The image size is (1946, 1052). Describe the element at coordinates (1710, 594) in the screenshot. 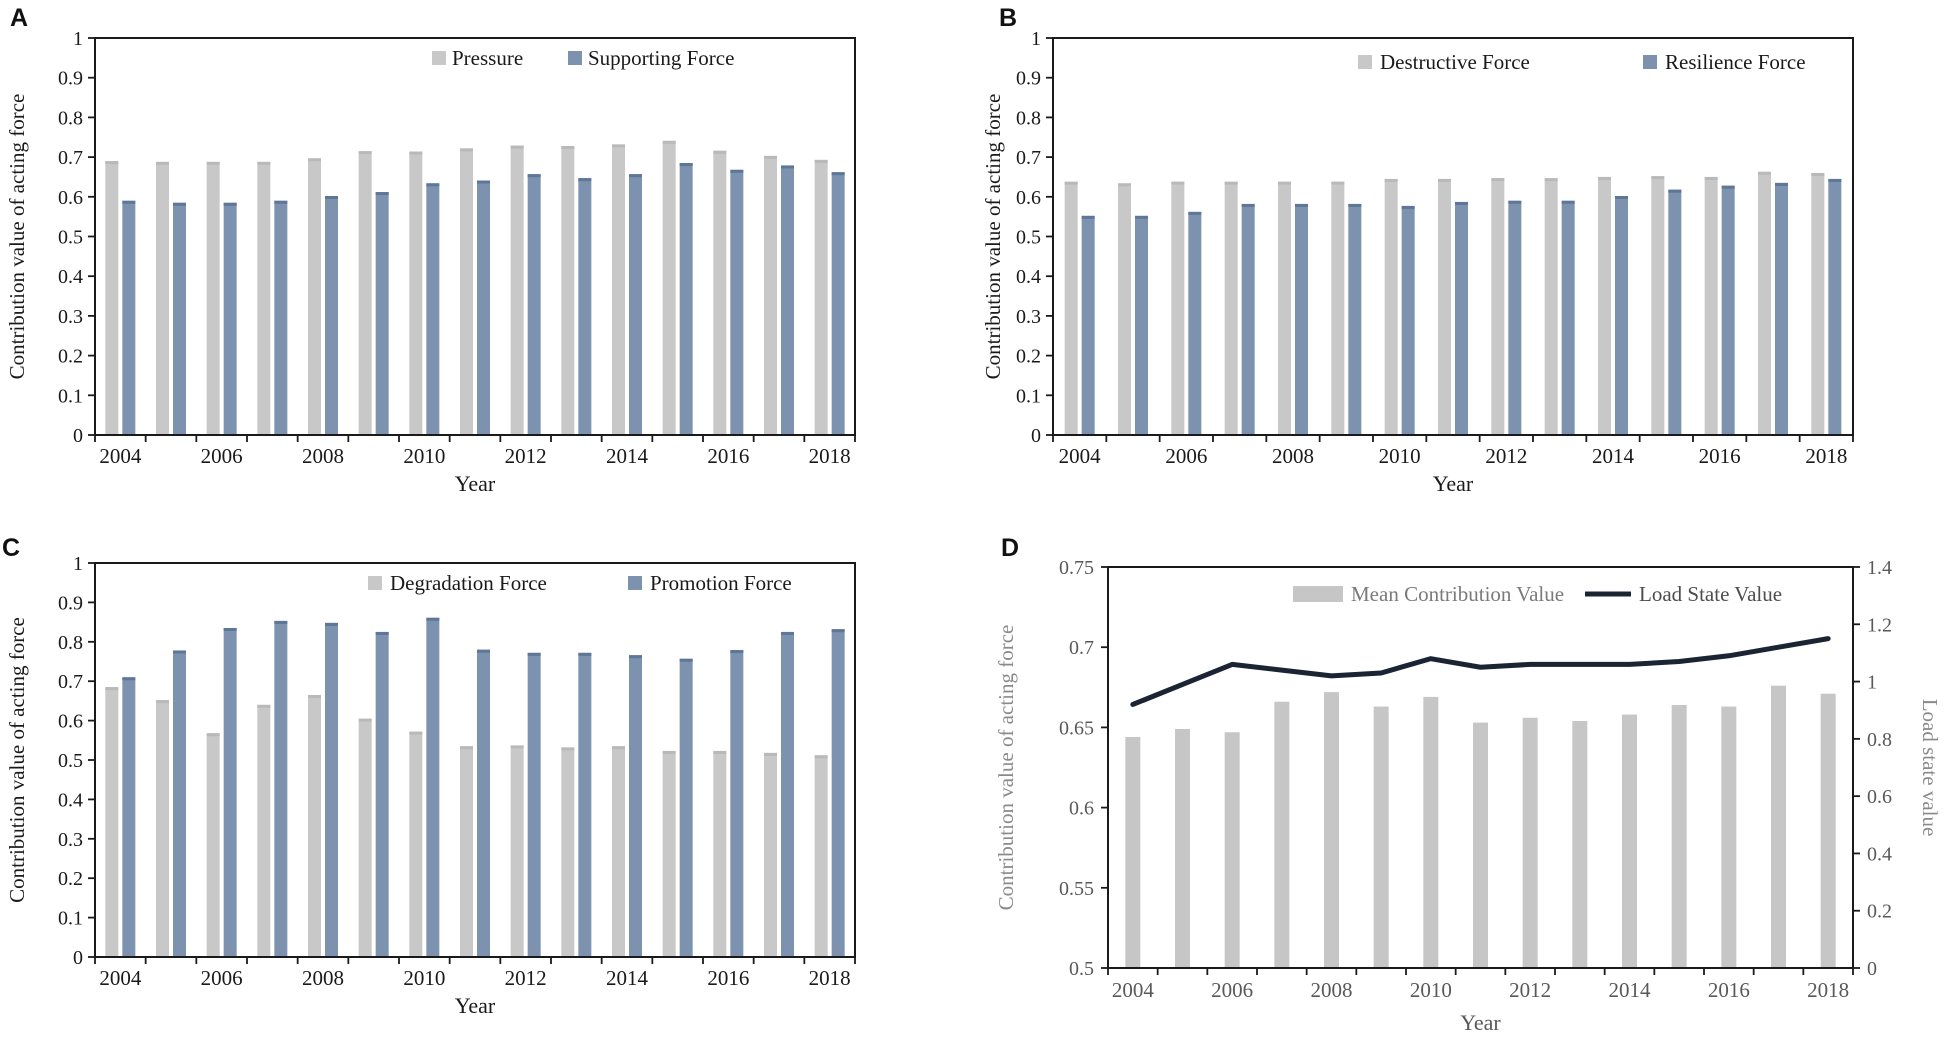

I see `legend-label-line: Load State Value` at that location.